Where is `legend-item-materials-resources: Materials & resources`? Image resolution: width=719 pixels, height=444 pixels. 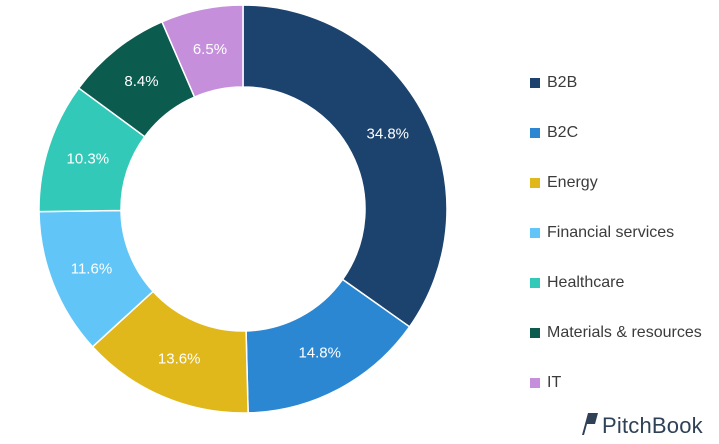 legend-item-materials-resources: Materials & resources is located at coordinates (616, 333).